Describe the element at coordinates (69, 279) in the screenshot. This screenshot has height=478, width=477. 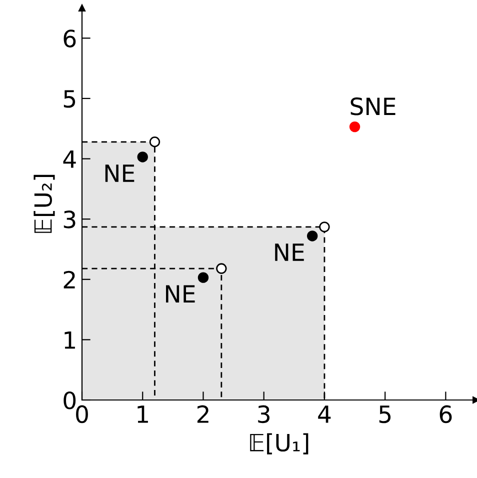
I see `y-tick-label: 2` at that location.